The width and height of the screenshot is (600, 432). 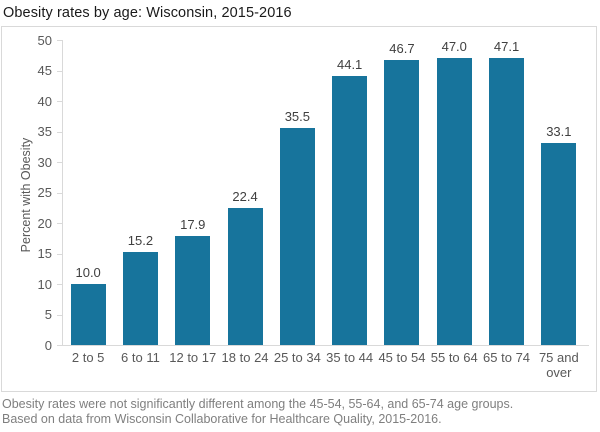 What do you see at coordinates (245, 197) in the screenshot?
I see `bar-value-label: 22.4` at bounding box center [245, 197].